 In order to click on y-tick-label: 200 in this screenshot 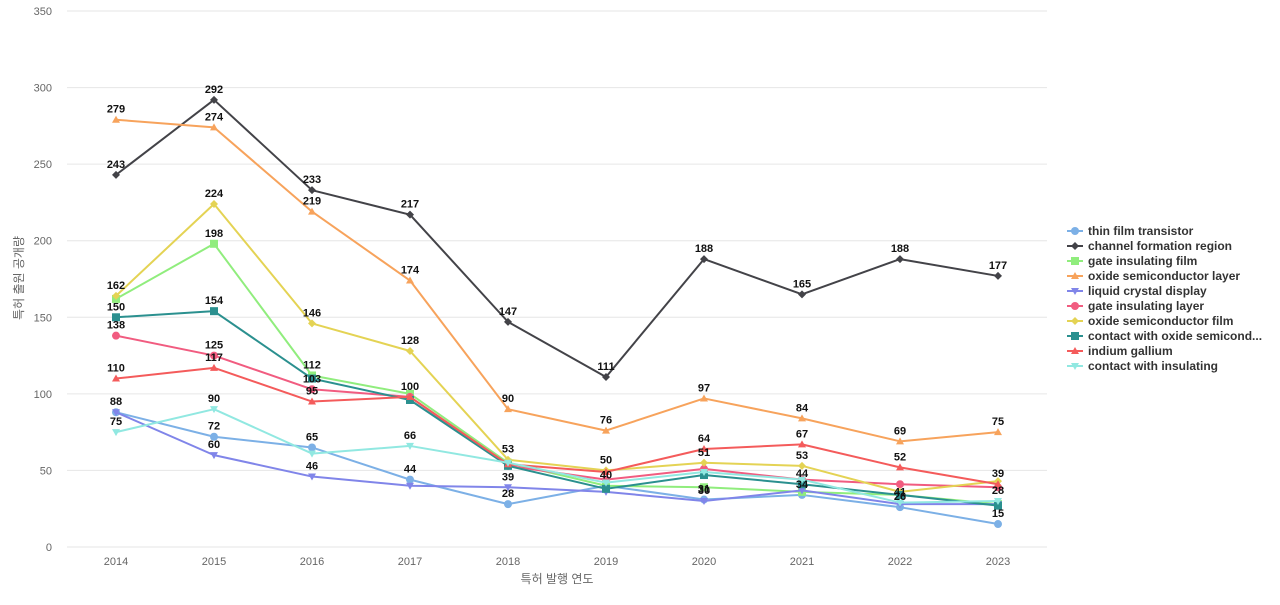, I will do `click(43, 242)`.